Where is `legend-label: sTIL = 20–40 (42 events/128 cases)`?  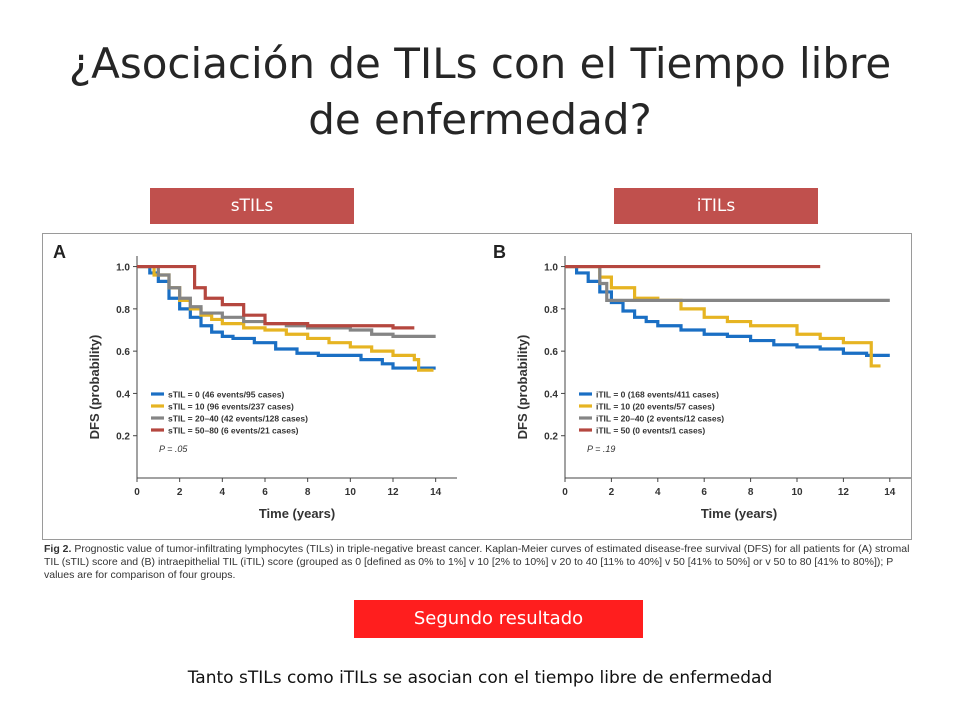 legend-label: sTIL = 20–40 (42 events/128 cases) is located at coordinates (238, 419).